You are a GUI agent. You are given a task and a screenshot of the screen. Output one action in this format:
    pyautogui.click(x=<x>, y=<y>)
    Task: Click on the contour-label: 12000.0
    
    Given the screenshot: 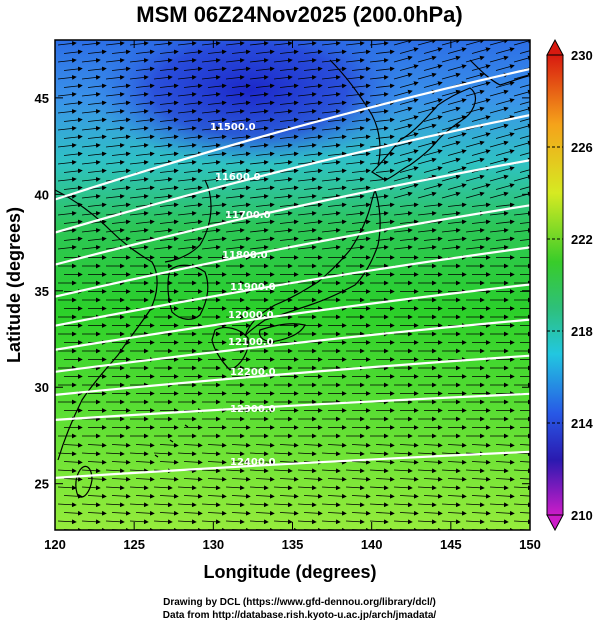 What is the action you would take?
    pyautogui.click(x=251, y=315)
    